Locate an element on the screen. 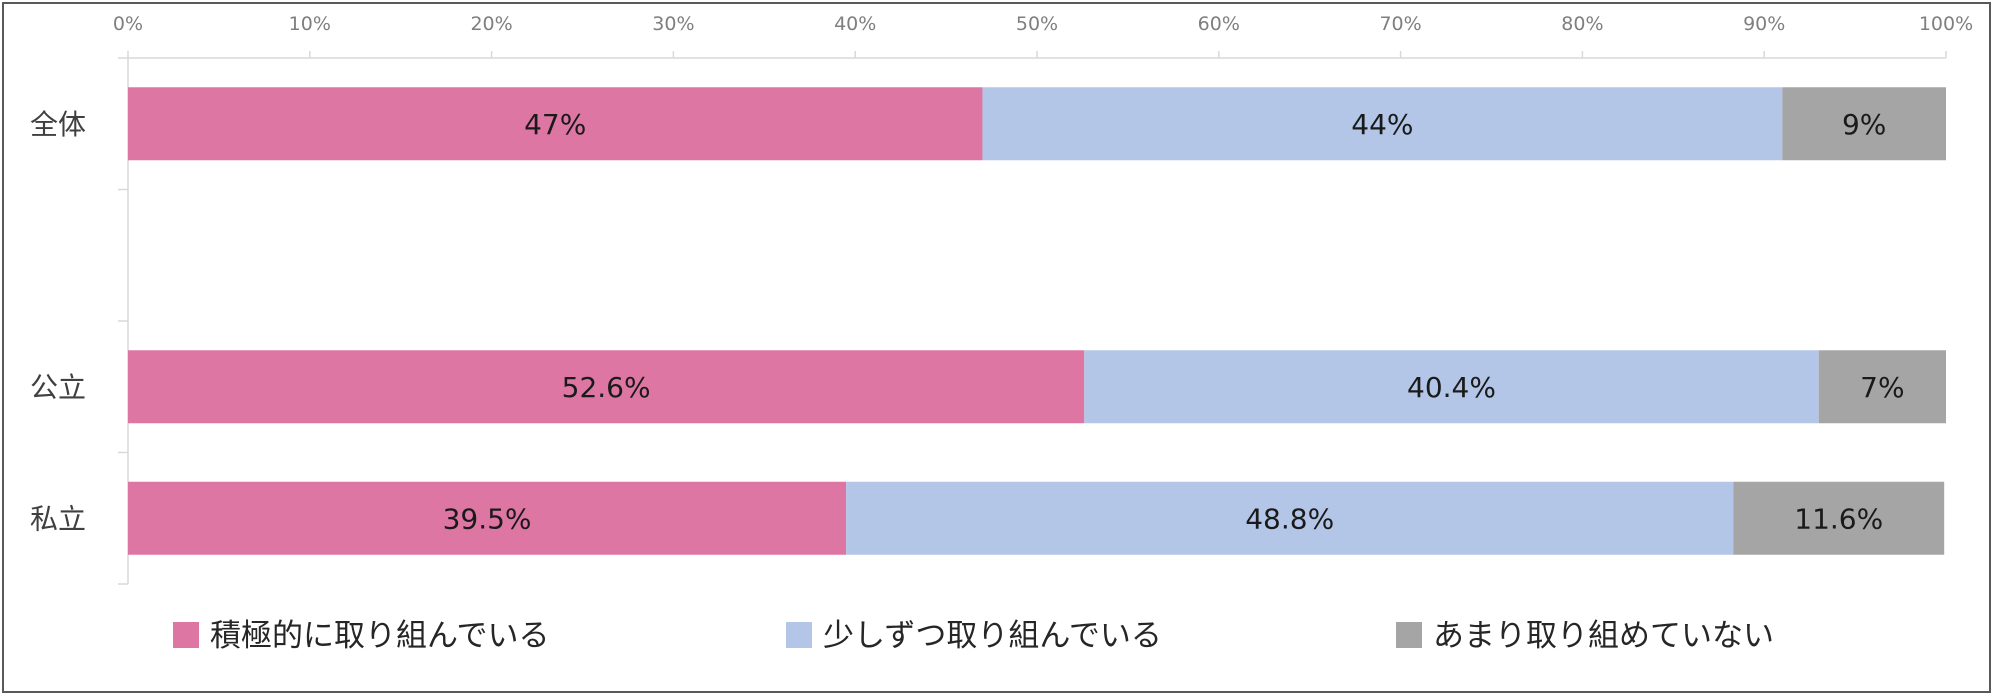  x-tick-label: 30% is located at coordinates (673, 24).